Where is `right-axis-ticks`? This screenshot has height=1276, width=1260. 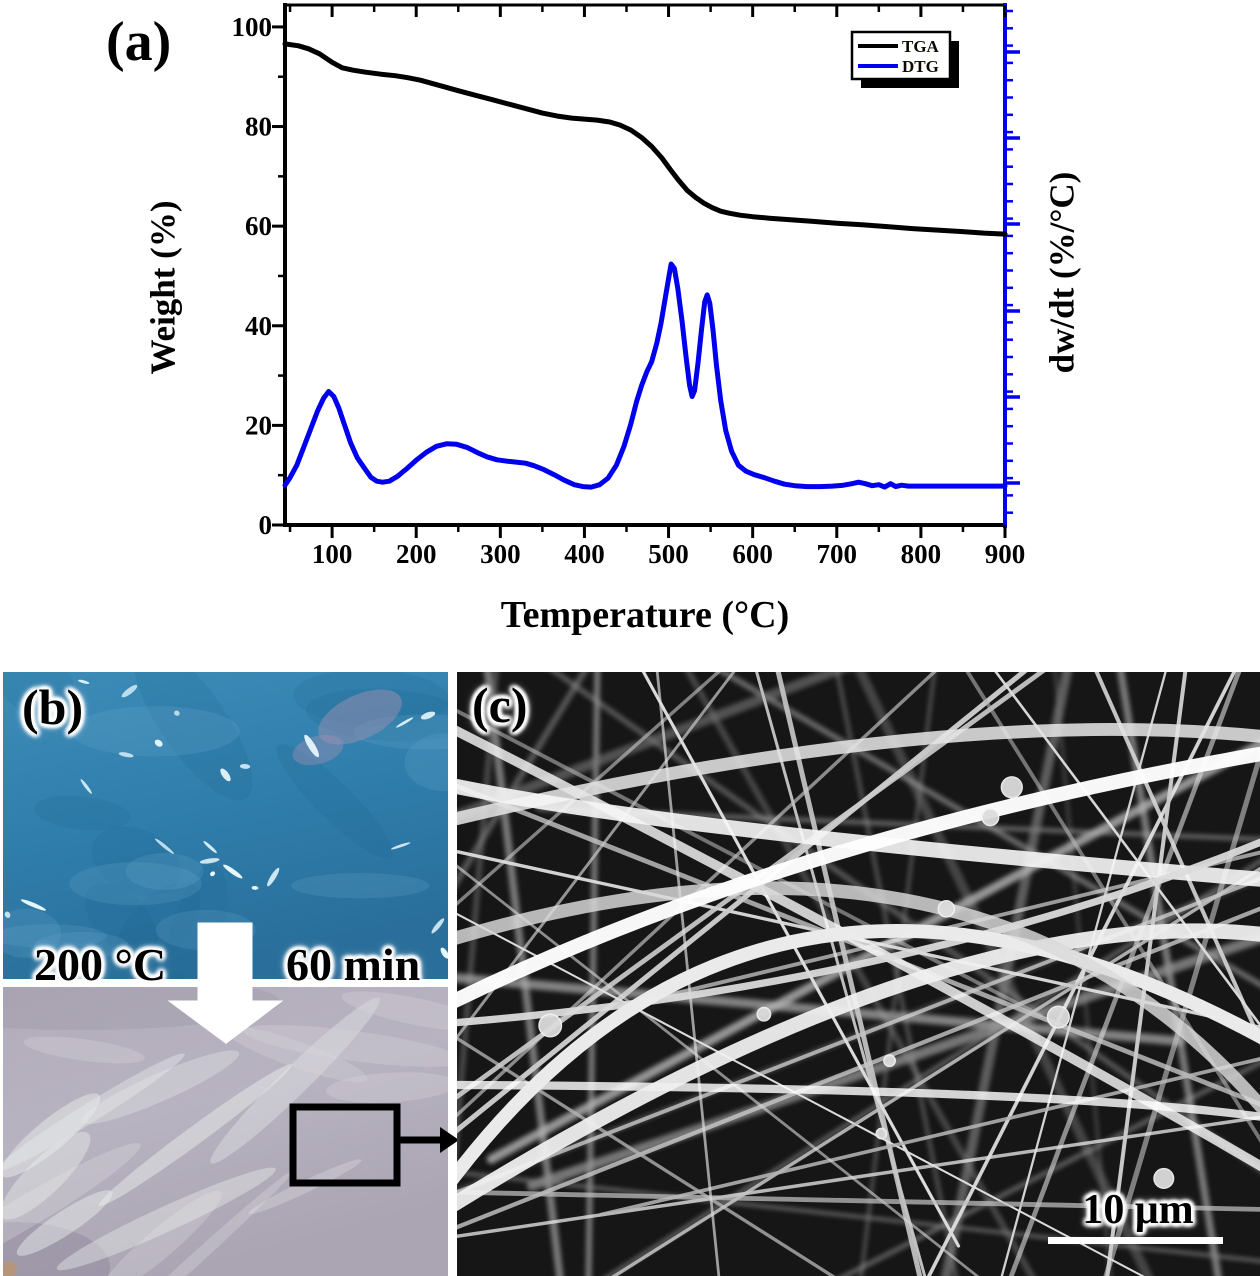 right-axis-ticks is located at coordinates (1012, 261).